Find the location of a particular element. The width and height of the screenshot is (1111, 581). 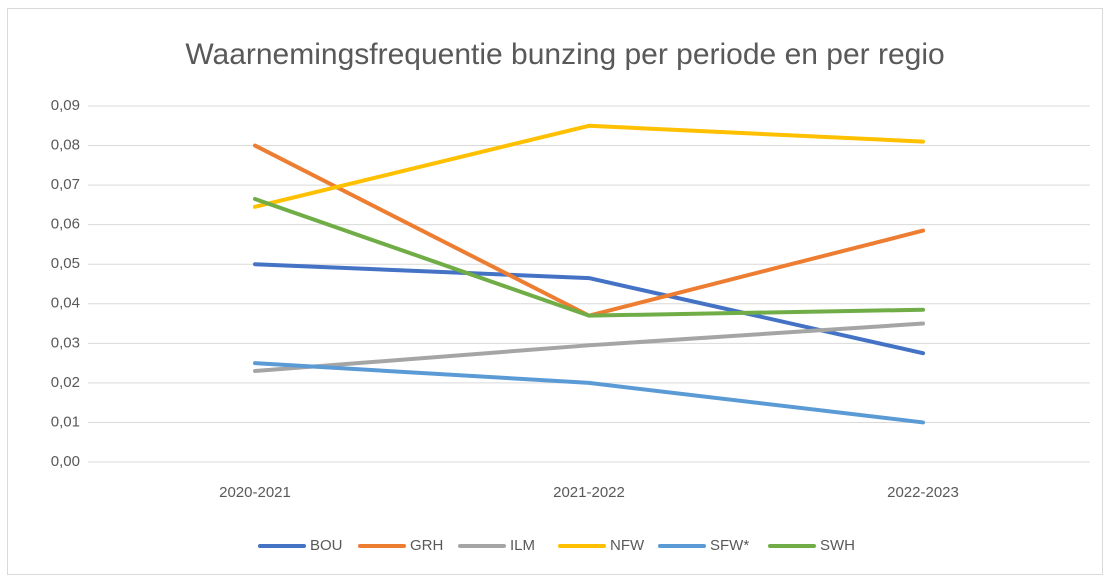

legend-label: BOU is located at coordinates (326, 545).